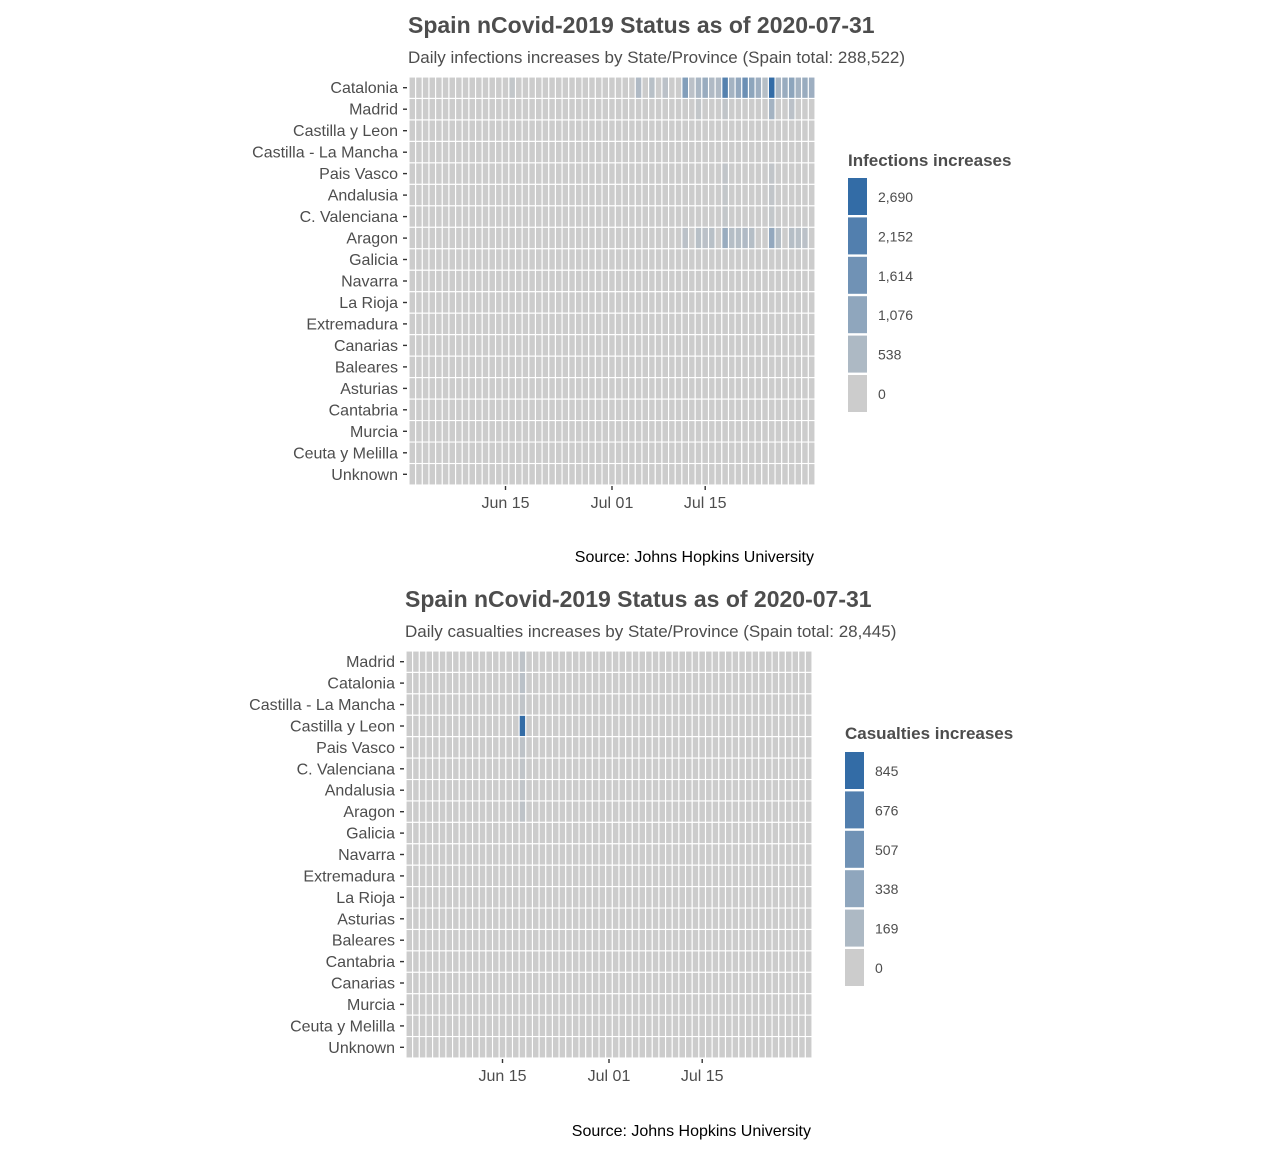  I want to click on x-axis: Jun 15 Jul 01 Jul 15, so click(604, 499).